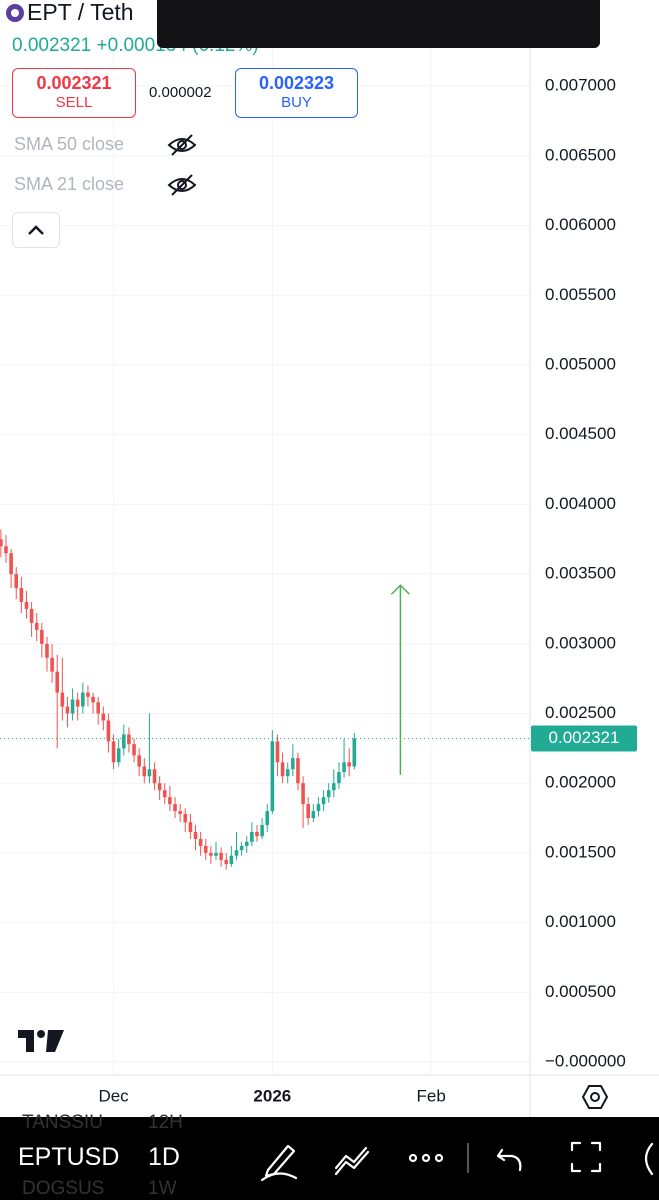 Image resolution: width=659 pixels, height=1200 pixels. What do you see at coordinates (580, 433) in the screenshot?
I see `y-tick-label: 0.004500` at bounding box center [580, 433].